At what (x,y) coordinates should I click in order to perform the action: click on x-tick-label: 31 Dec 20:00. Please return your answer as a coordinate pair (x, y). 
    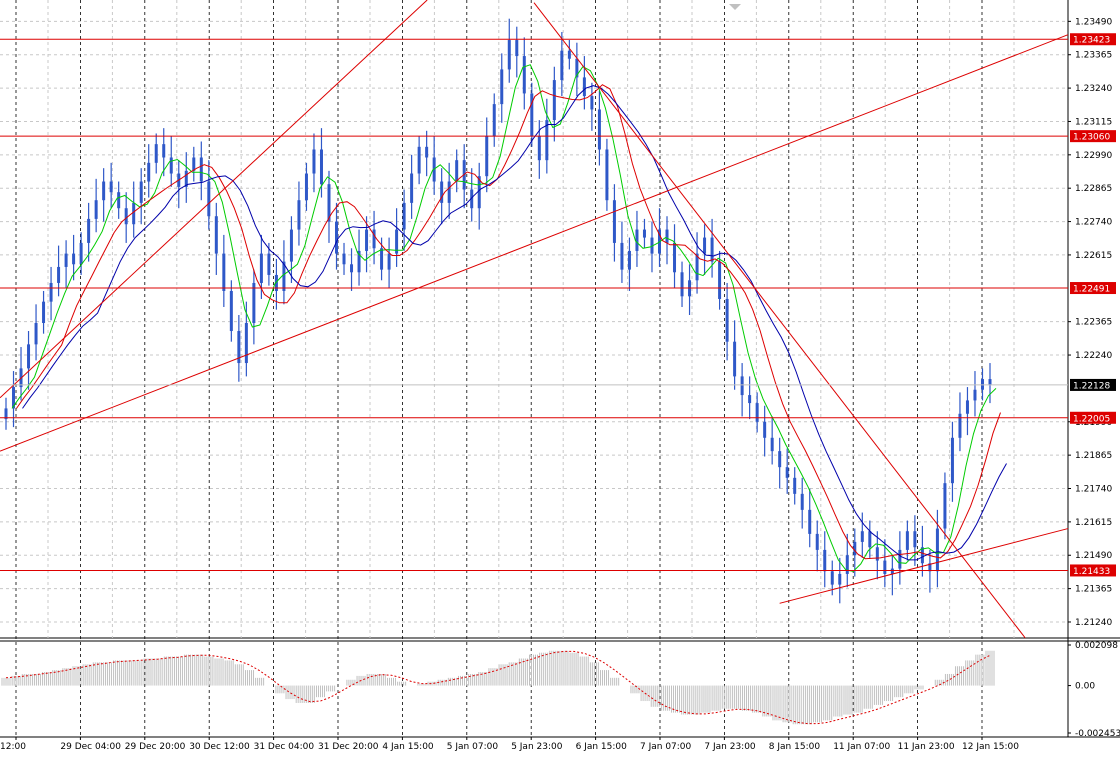
    Looking at the image, I should click on (348, 747).